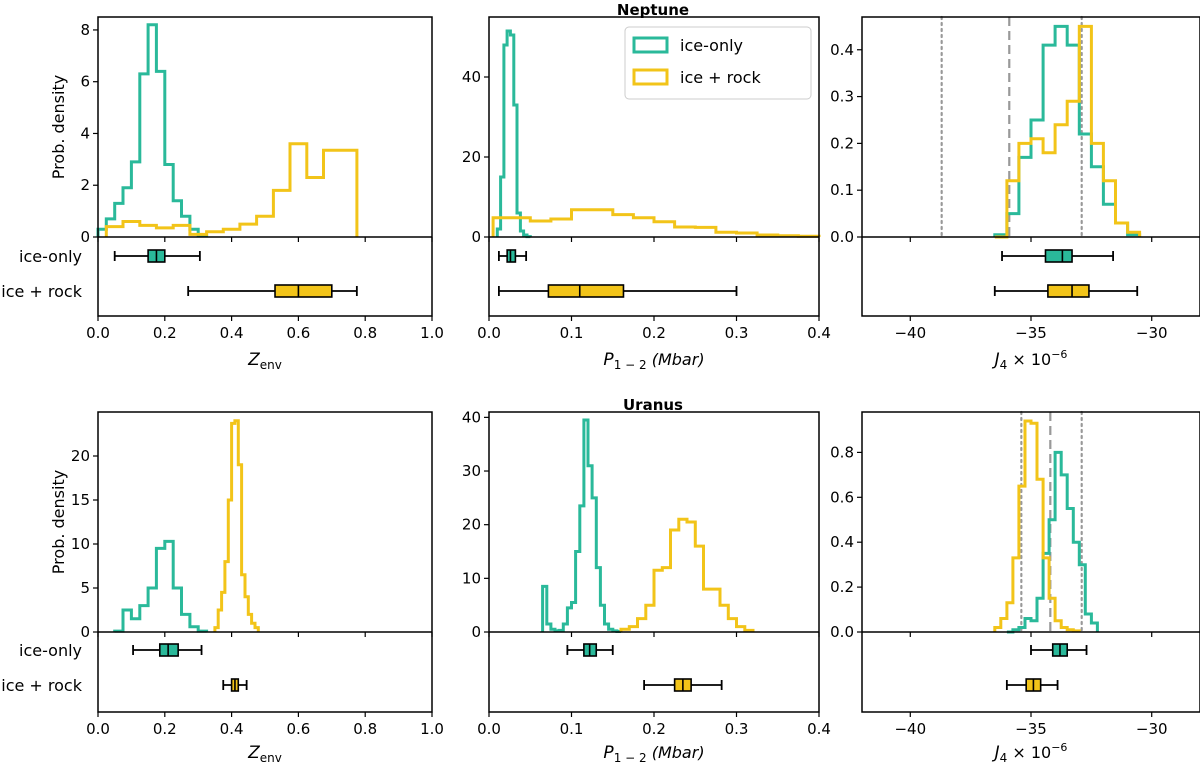 This screenshot has height=764, width=1200. Describe the element at coordinates (653, 10) in the screenshot. I see `row-title-neptune: Neptune` at that location.